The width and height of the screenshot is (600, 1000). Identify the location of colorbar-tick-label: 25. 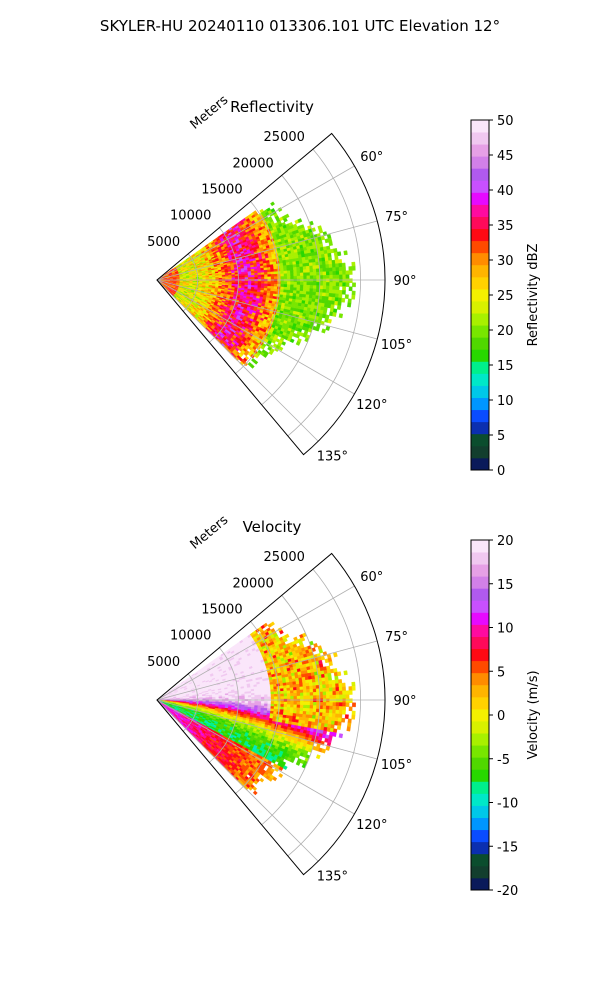
(505, 296).